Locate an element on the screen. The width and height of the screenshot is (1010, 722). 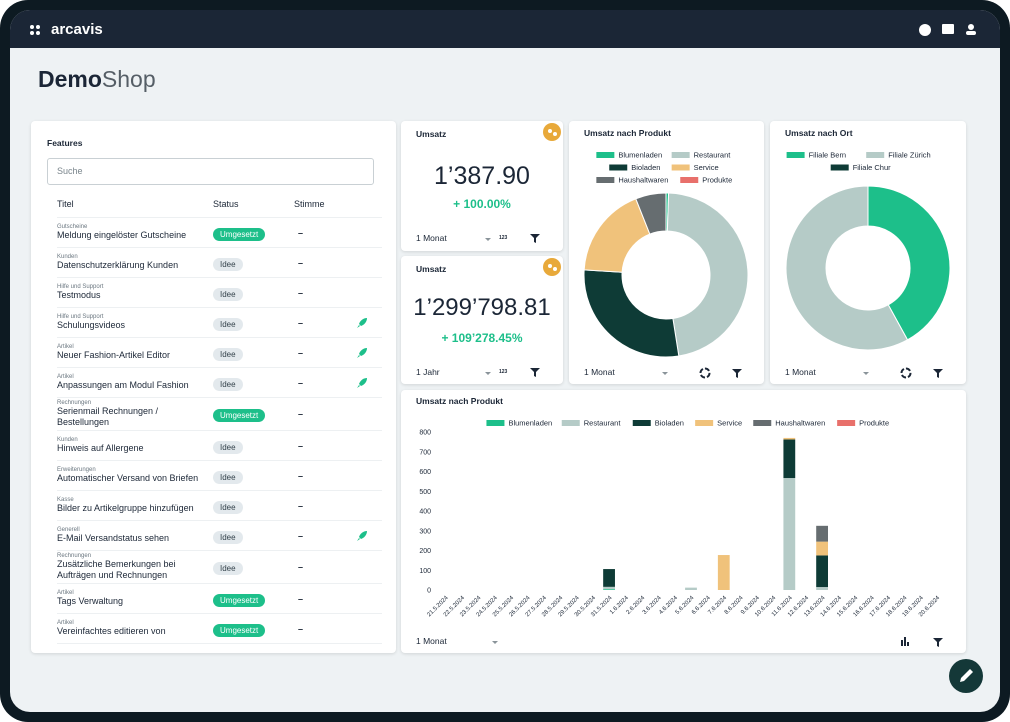
shop-name: DemoShop is located at coordinates (97, 79).